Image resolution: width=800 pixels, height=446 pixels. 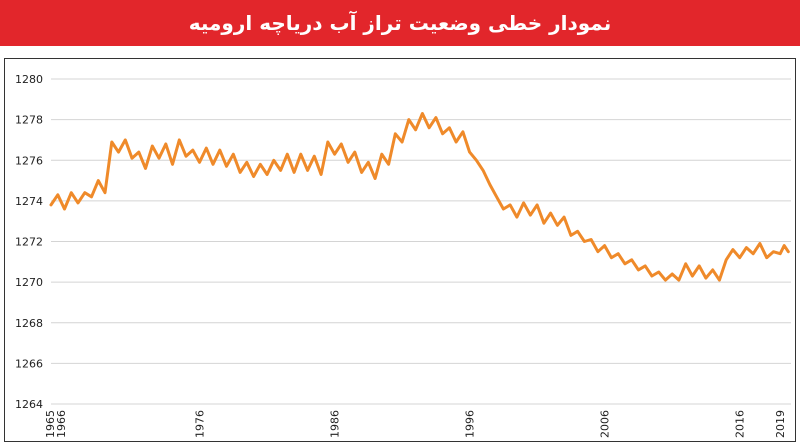 What do you see at coordinates (61, 424) in the screenshot?
I see `x-tick-label: 1966` at bounding box center [61, 424].